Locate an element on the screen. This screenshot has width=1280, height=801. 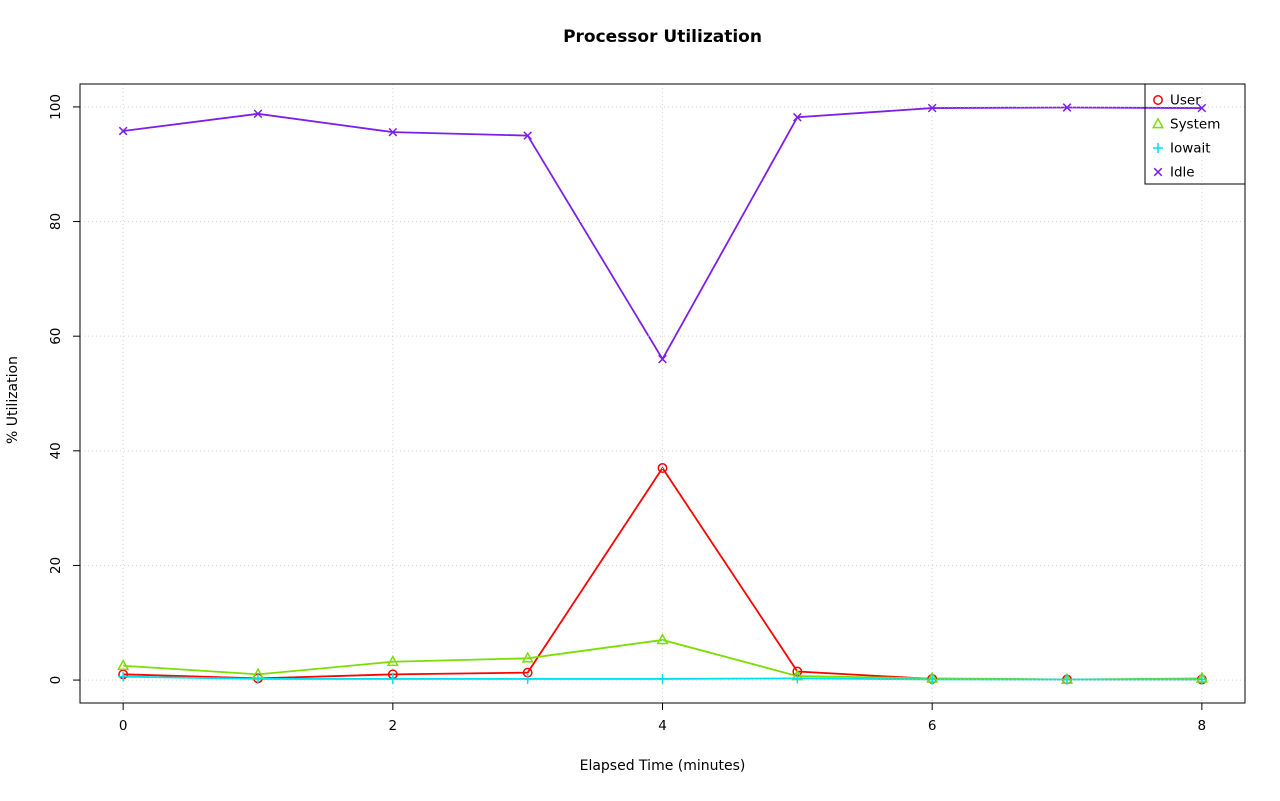
x-tick-label: 4 is located at coordinates (662, 726).